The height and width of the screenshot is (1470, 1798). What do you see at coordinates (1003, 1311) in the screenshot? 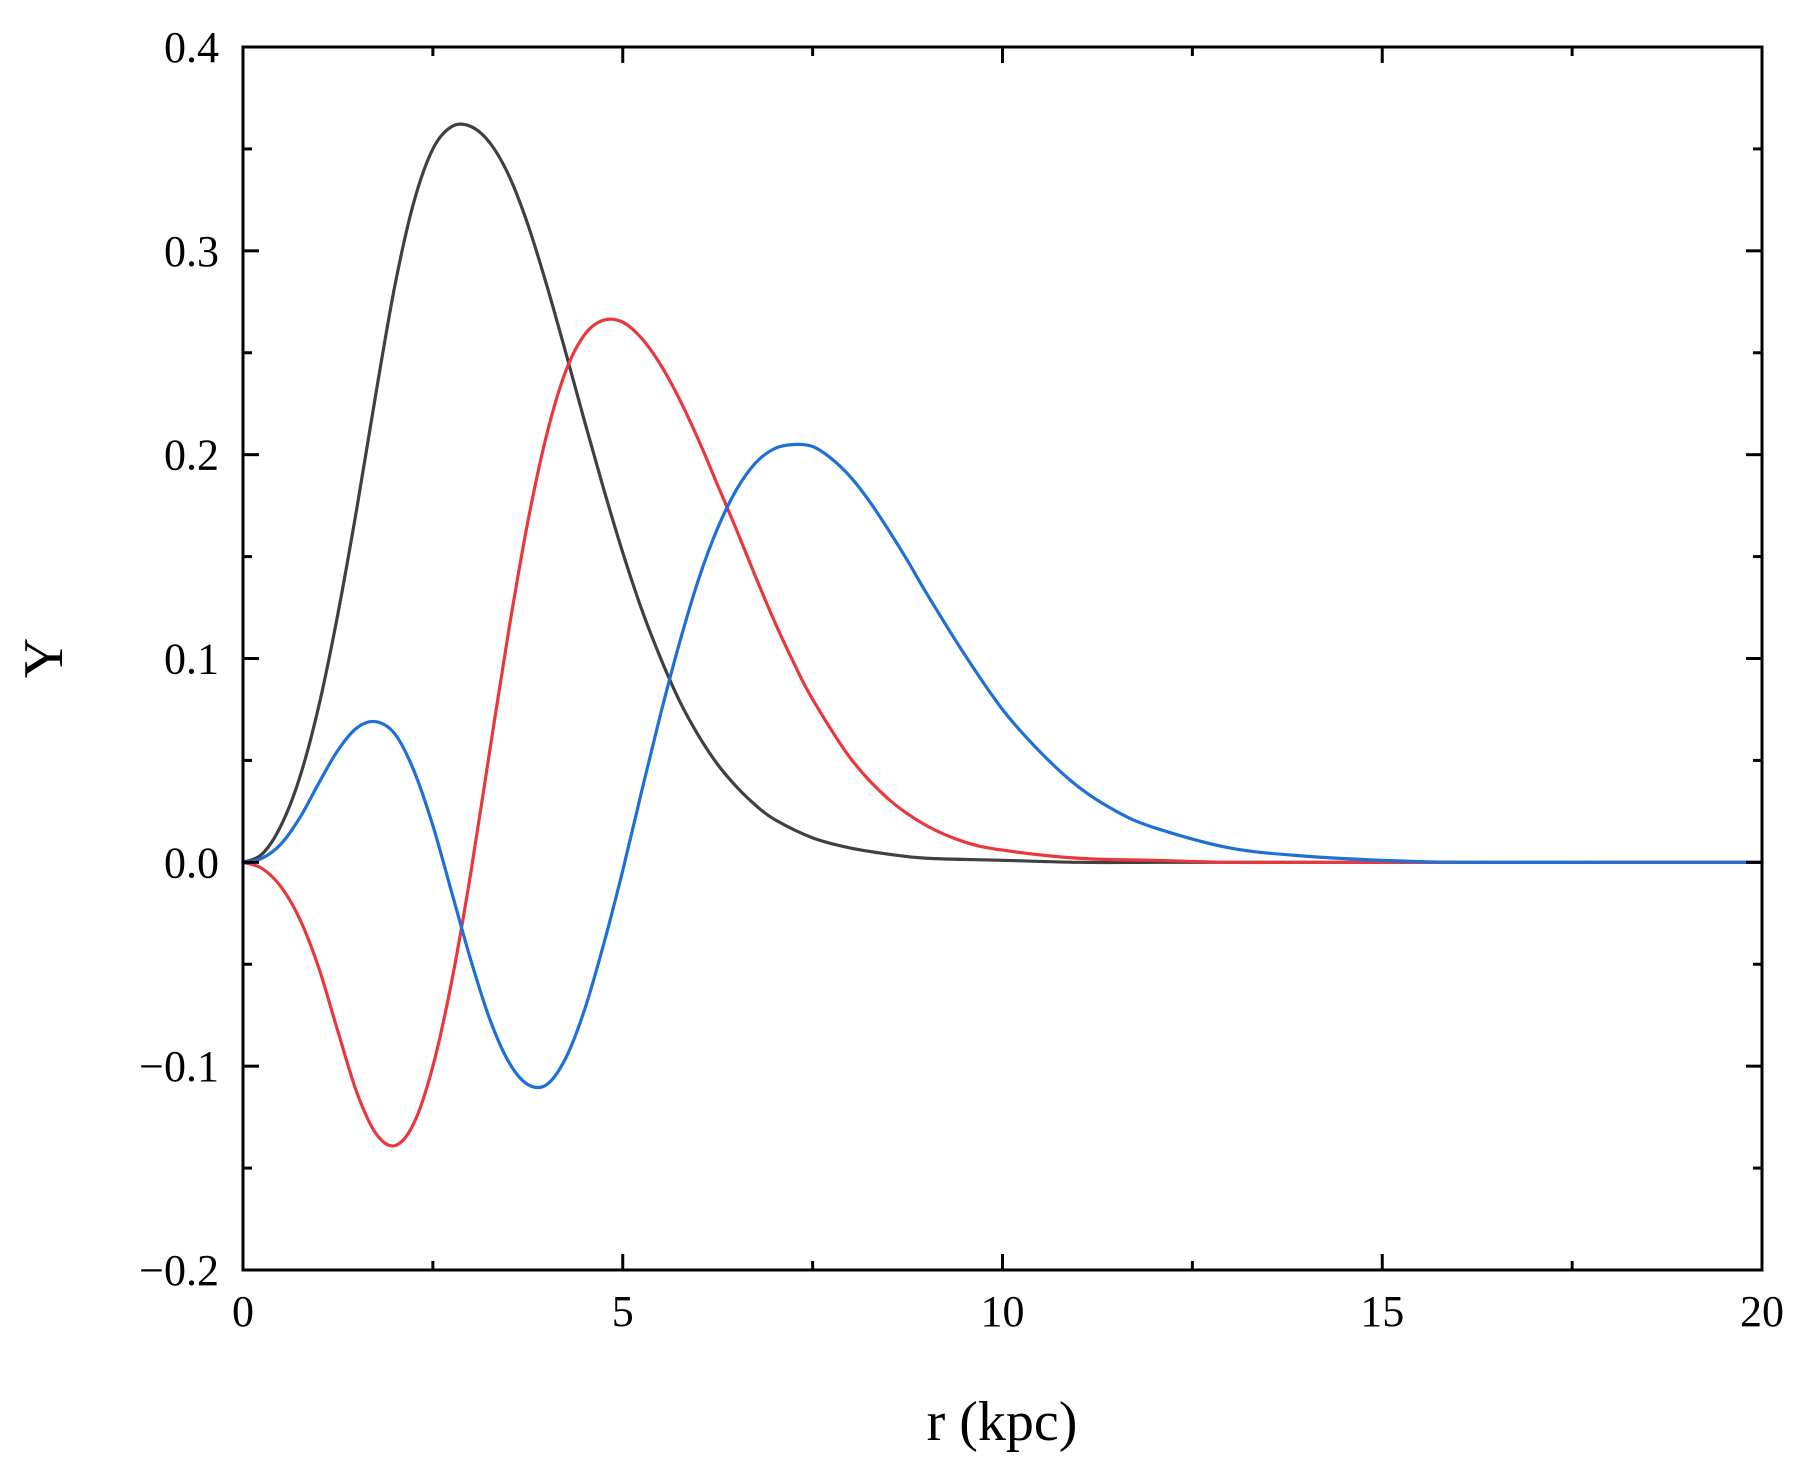
I see `x-tick-label: 10` at bounding box center [1003, 1311].